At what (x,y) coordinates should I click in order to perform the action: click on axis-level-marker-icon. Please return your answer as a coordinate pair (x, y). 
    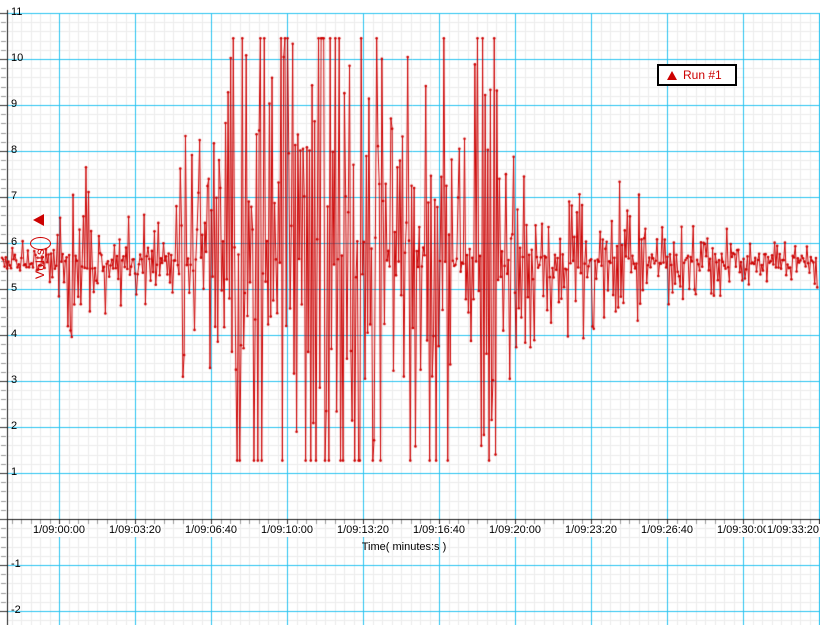
    Looking at the image, I should click on (38, 219).